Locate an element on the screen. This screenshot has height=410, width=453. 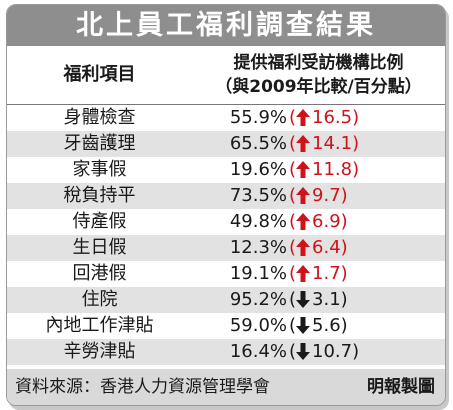
table-row: 身體檢查 55.9%(16.5) is located at coordinates (226, 118).